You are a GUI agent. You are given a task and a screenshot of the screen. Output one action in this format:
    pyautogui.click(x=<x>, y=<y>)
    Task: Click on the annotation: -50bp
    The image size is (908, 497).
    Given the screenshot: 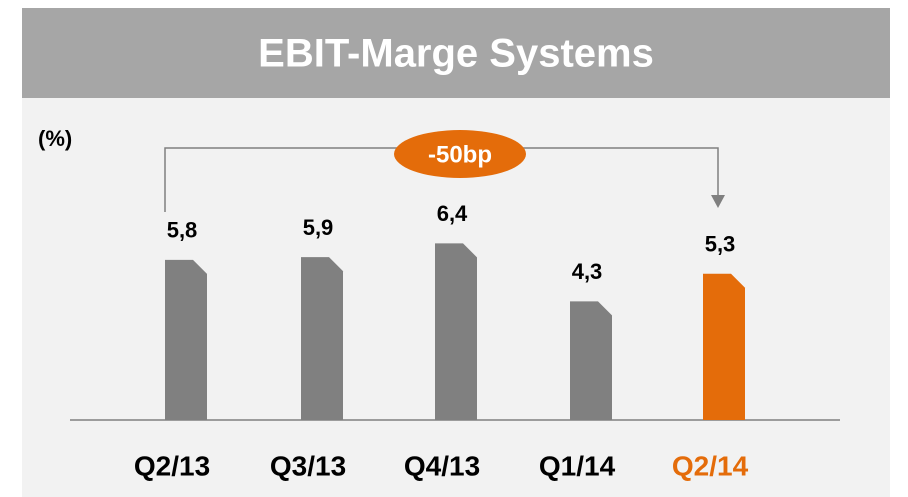 What is the action you would take?
    pyautogui.click(x=460, y=154)
    